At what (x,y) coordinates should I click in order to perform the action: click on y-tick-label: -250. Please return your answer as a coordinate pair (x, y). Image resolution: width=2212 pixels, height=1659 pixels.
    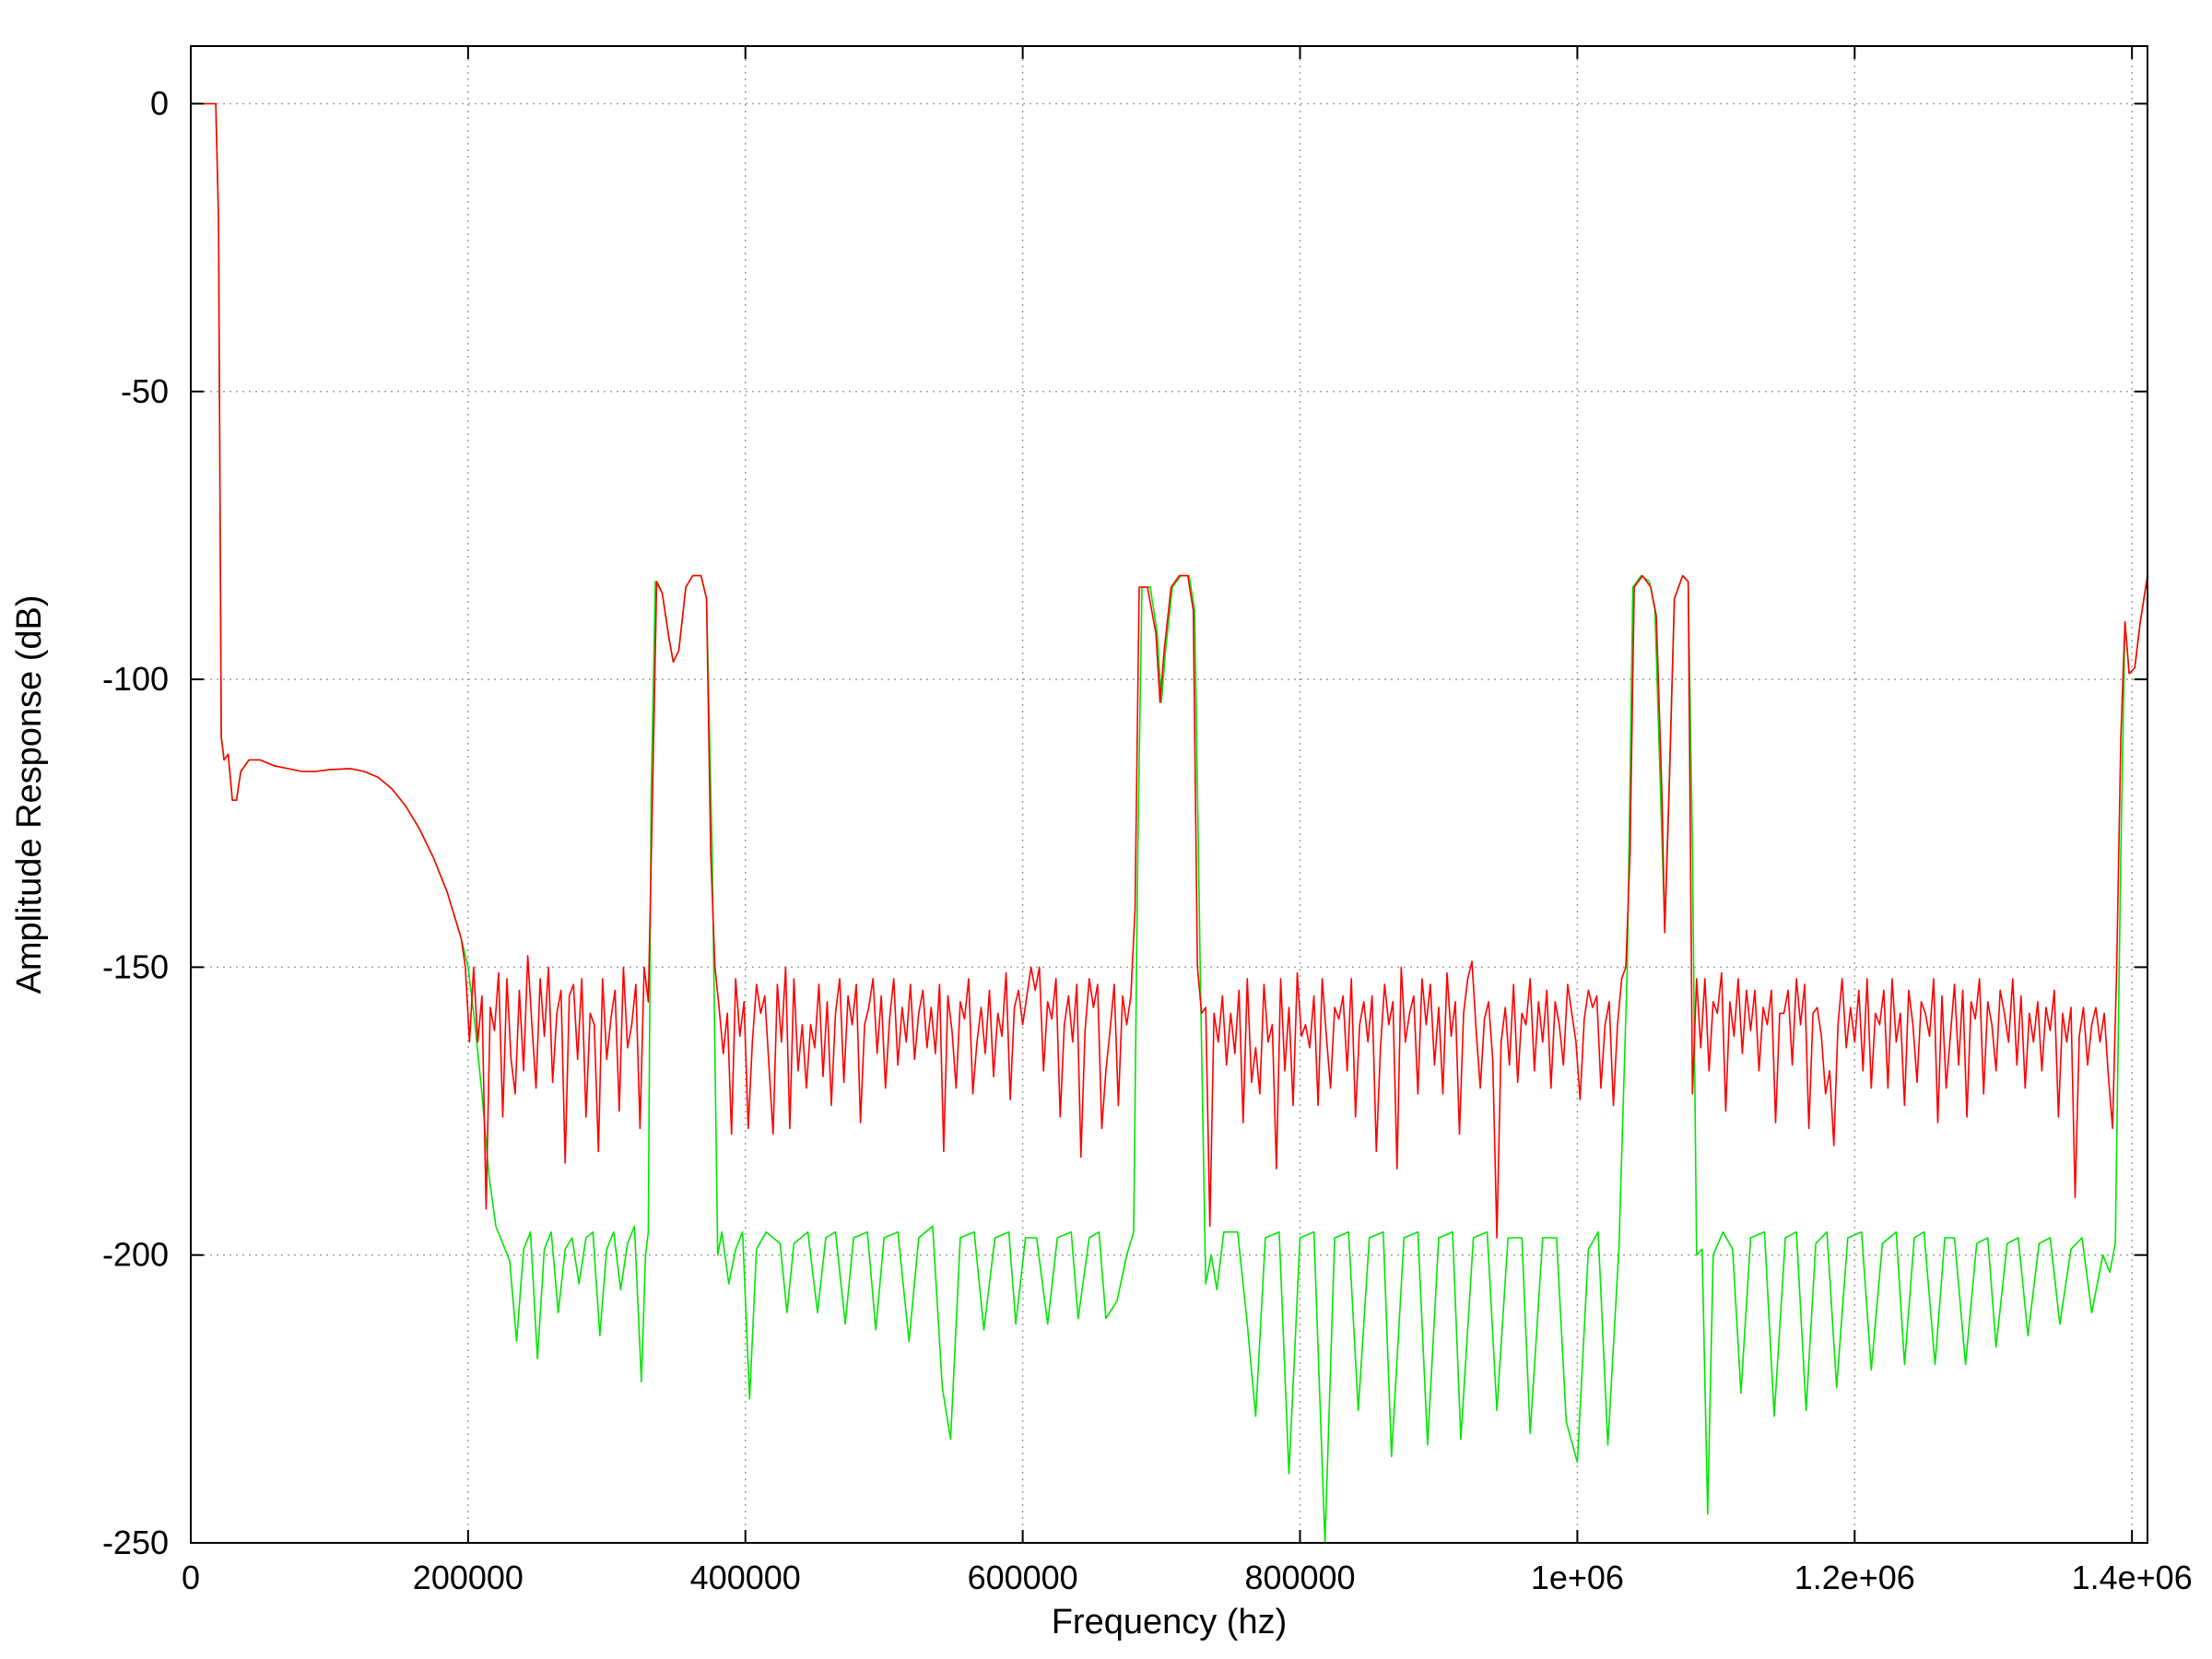
    Looking at the image, I should click on (135, 1542).